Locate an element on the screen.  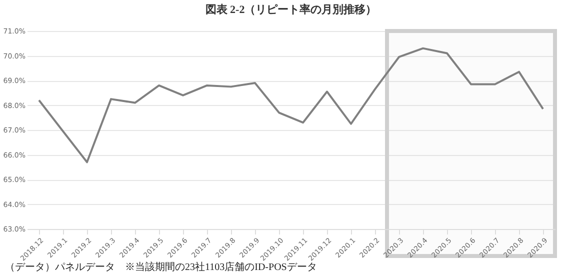
text: （データ）パネルデータ ※当該期間の23社1103店舗のID-POSデータ is located at coordinates (161, 267).